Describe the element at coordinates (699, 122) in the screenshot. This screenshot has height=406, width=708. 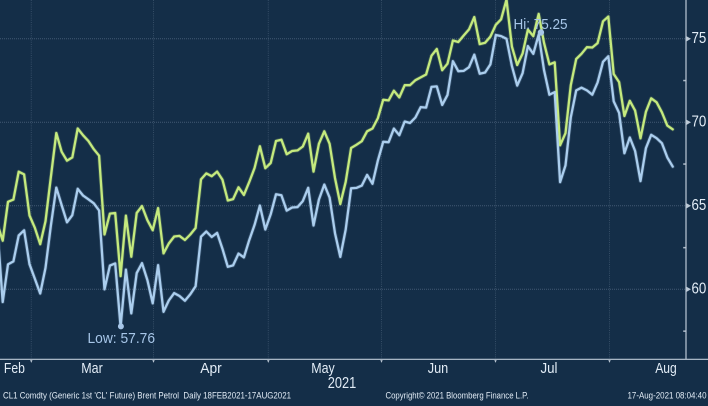
I see `svg-text: 70` at that location.